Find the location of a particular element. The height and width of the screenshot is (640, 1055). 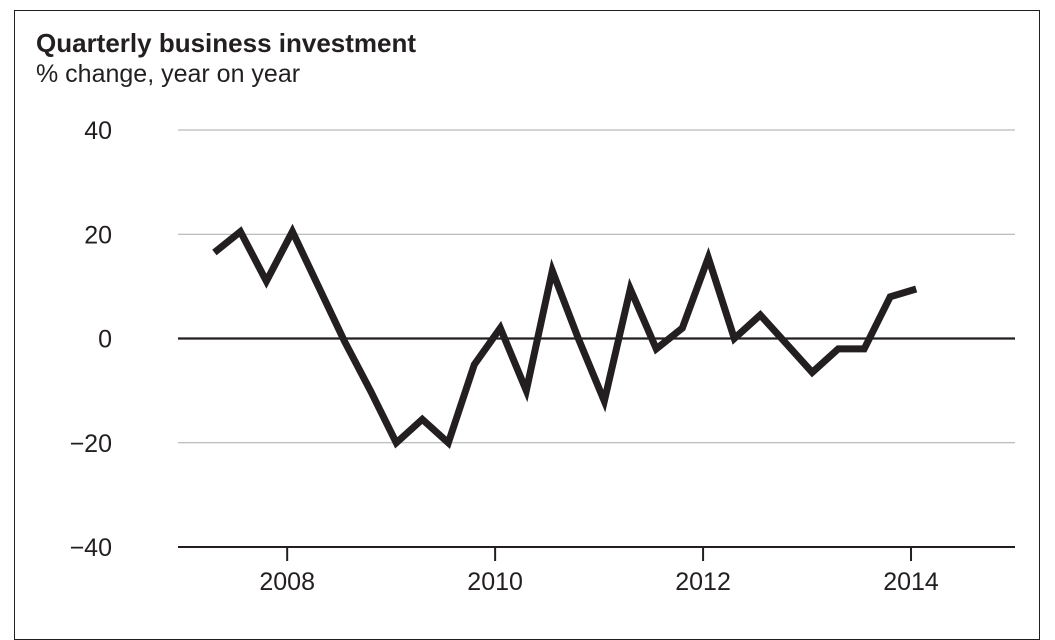

chart-subtitle: % change, year on year is located at coordinates (168, 74).